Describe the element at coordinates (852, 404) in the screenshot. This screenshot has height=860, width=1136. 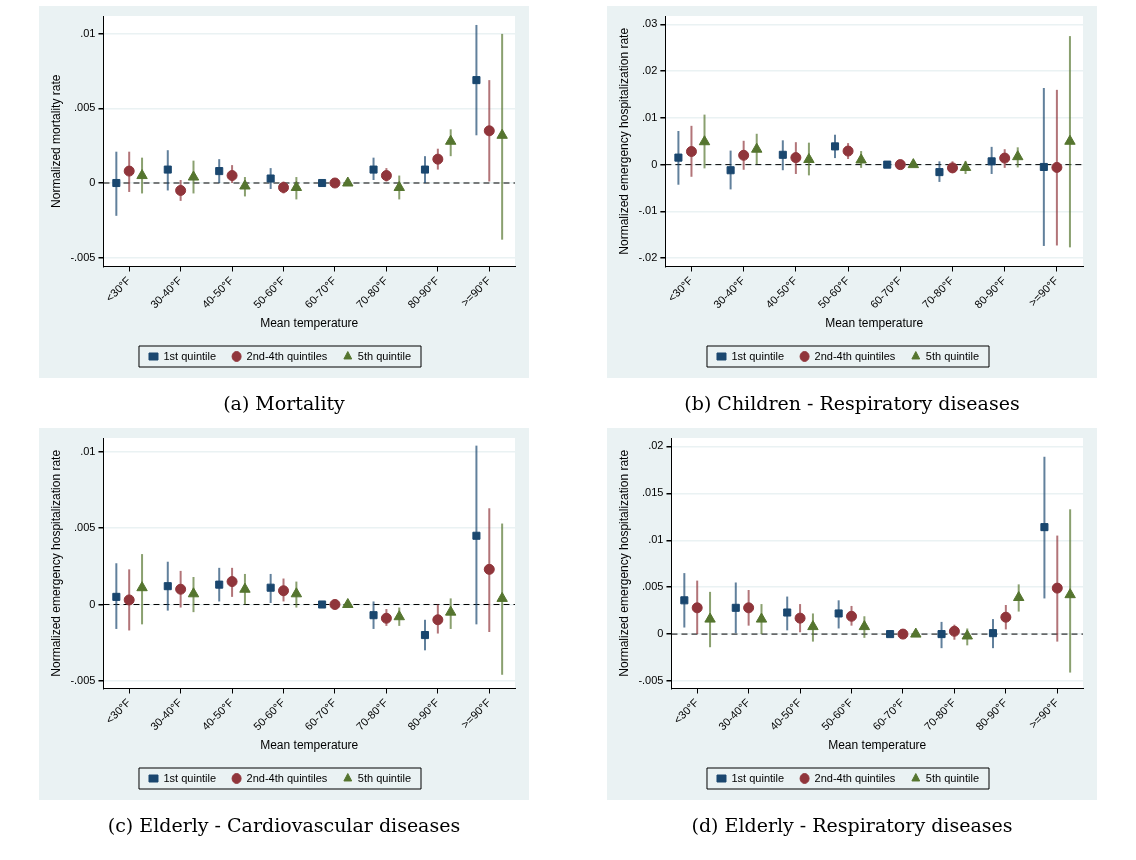
I see `text: (b) Children - Respiratory diseases` at that location.